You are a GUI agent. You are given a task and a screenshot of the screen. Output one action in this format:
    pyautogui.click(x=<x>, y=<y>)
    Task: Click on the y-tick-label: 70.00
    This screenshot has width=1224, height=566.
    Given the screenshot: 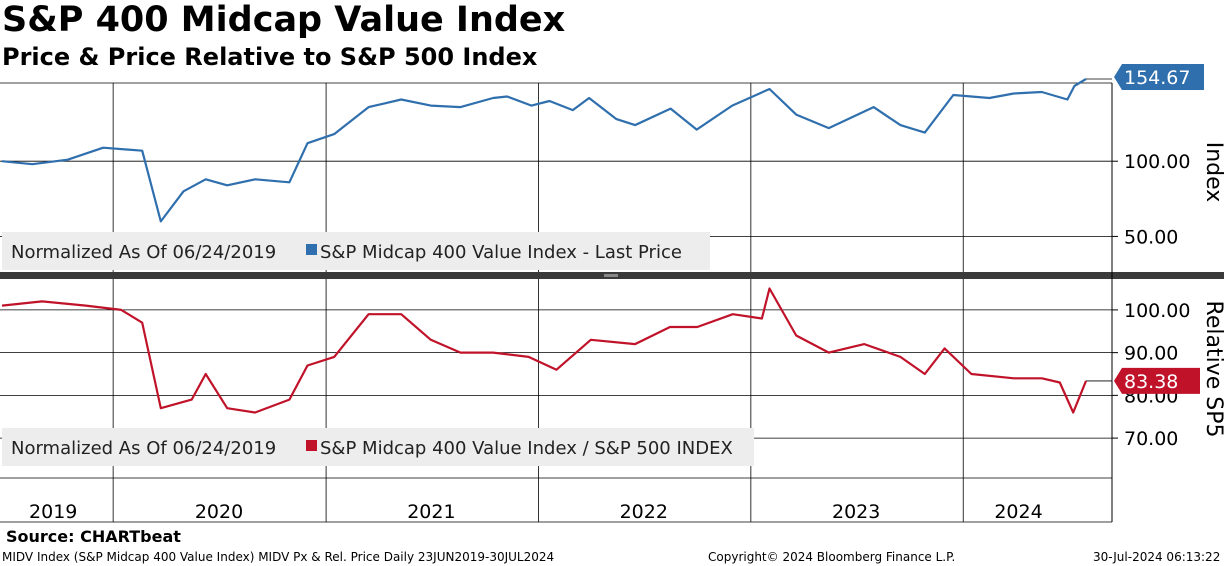 What is the action you would take?
    pyautogui.click(x=1151, y=439)
    